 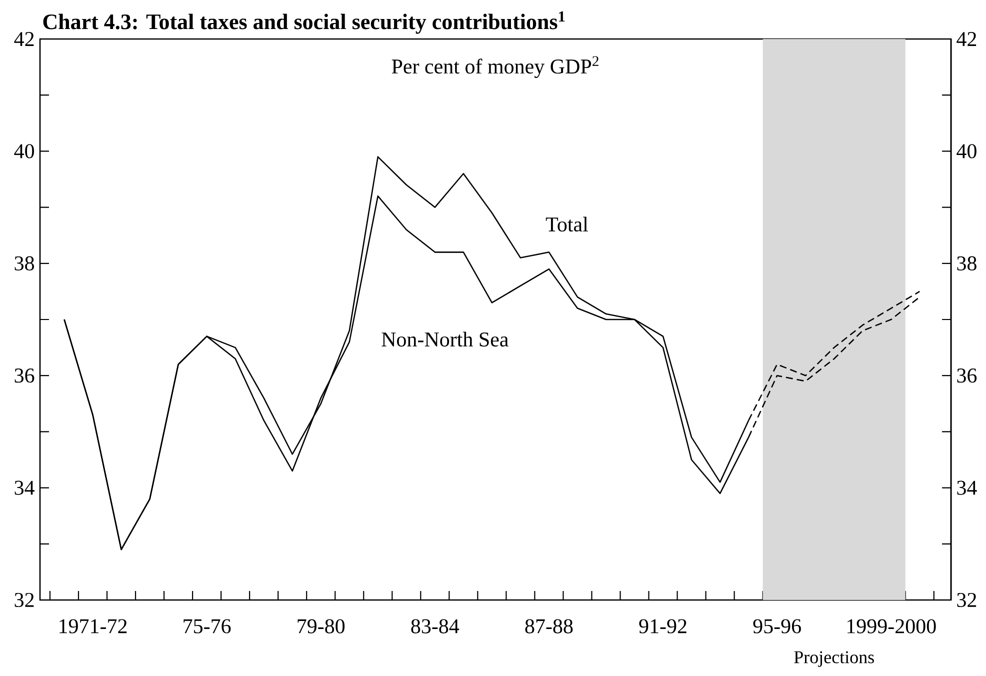 I want to click on y2-tick-label: 36, so click(x=967, y=375).